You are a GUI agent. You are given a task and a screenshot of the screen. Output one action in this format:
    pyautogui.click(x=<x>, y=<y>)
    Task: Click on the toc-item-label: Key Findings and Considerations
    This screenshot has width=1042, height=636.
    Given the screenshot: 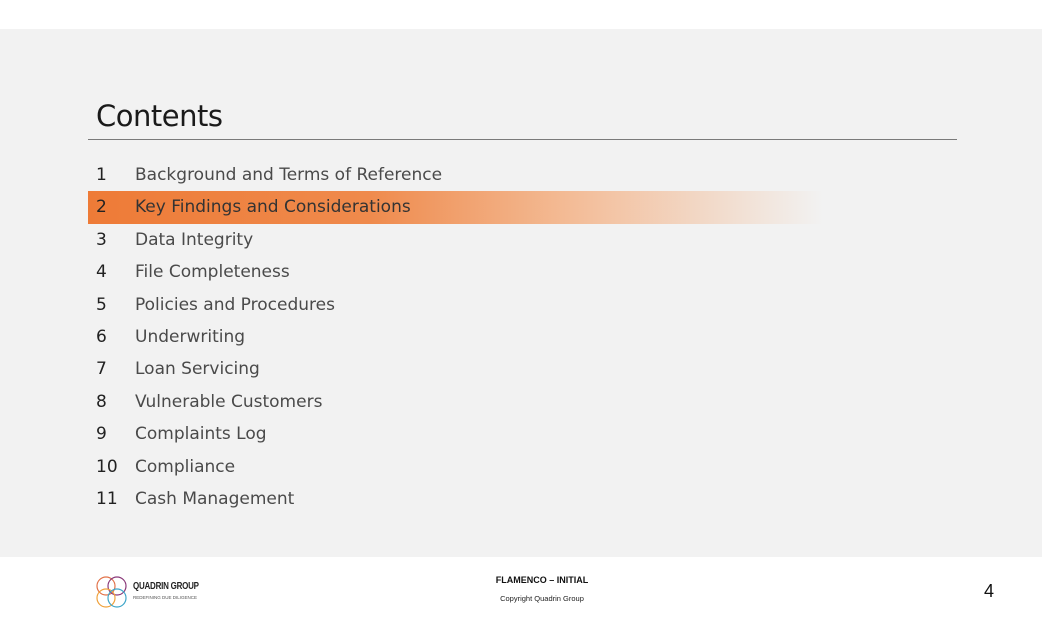 What is the action you would take?
    pyautogui.click(x=273, y=207)
    